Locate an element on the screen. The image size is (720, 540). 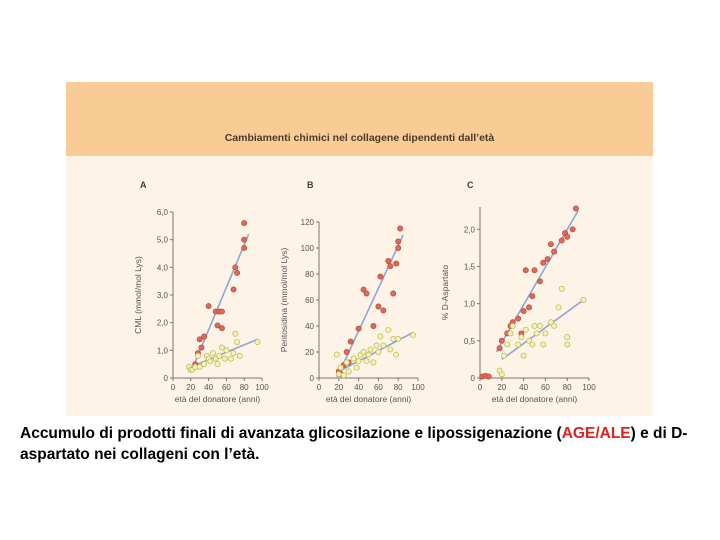
panel-c-y-tick-label: 1,5 is located at coordinates (470, 266).